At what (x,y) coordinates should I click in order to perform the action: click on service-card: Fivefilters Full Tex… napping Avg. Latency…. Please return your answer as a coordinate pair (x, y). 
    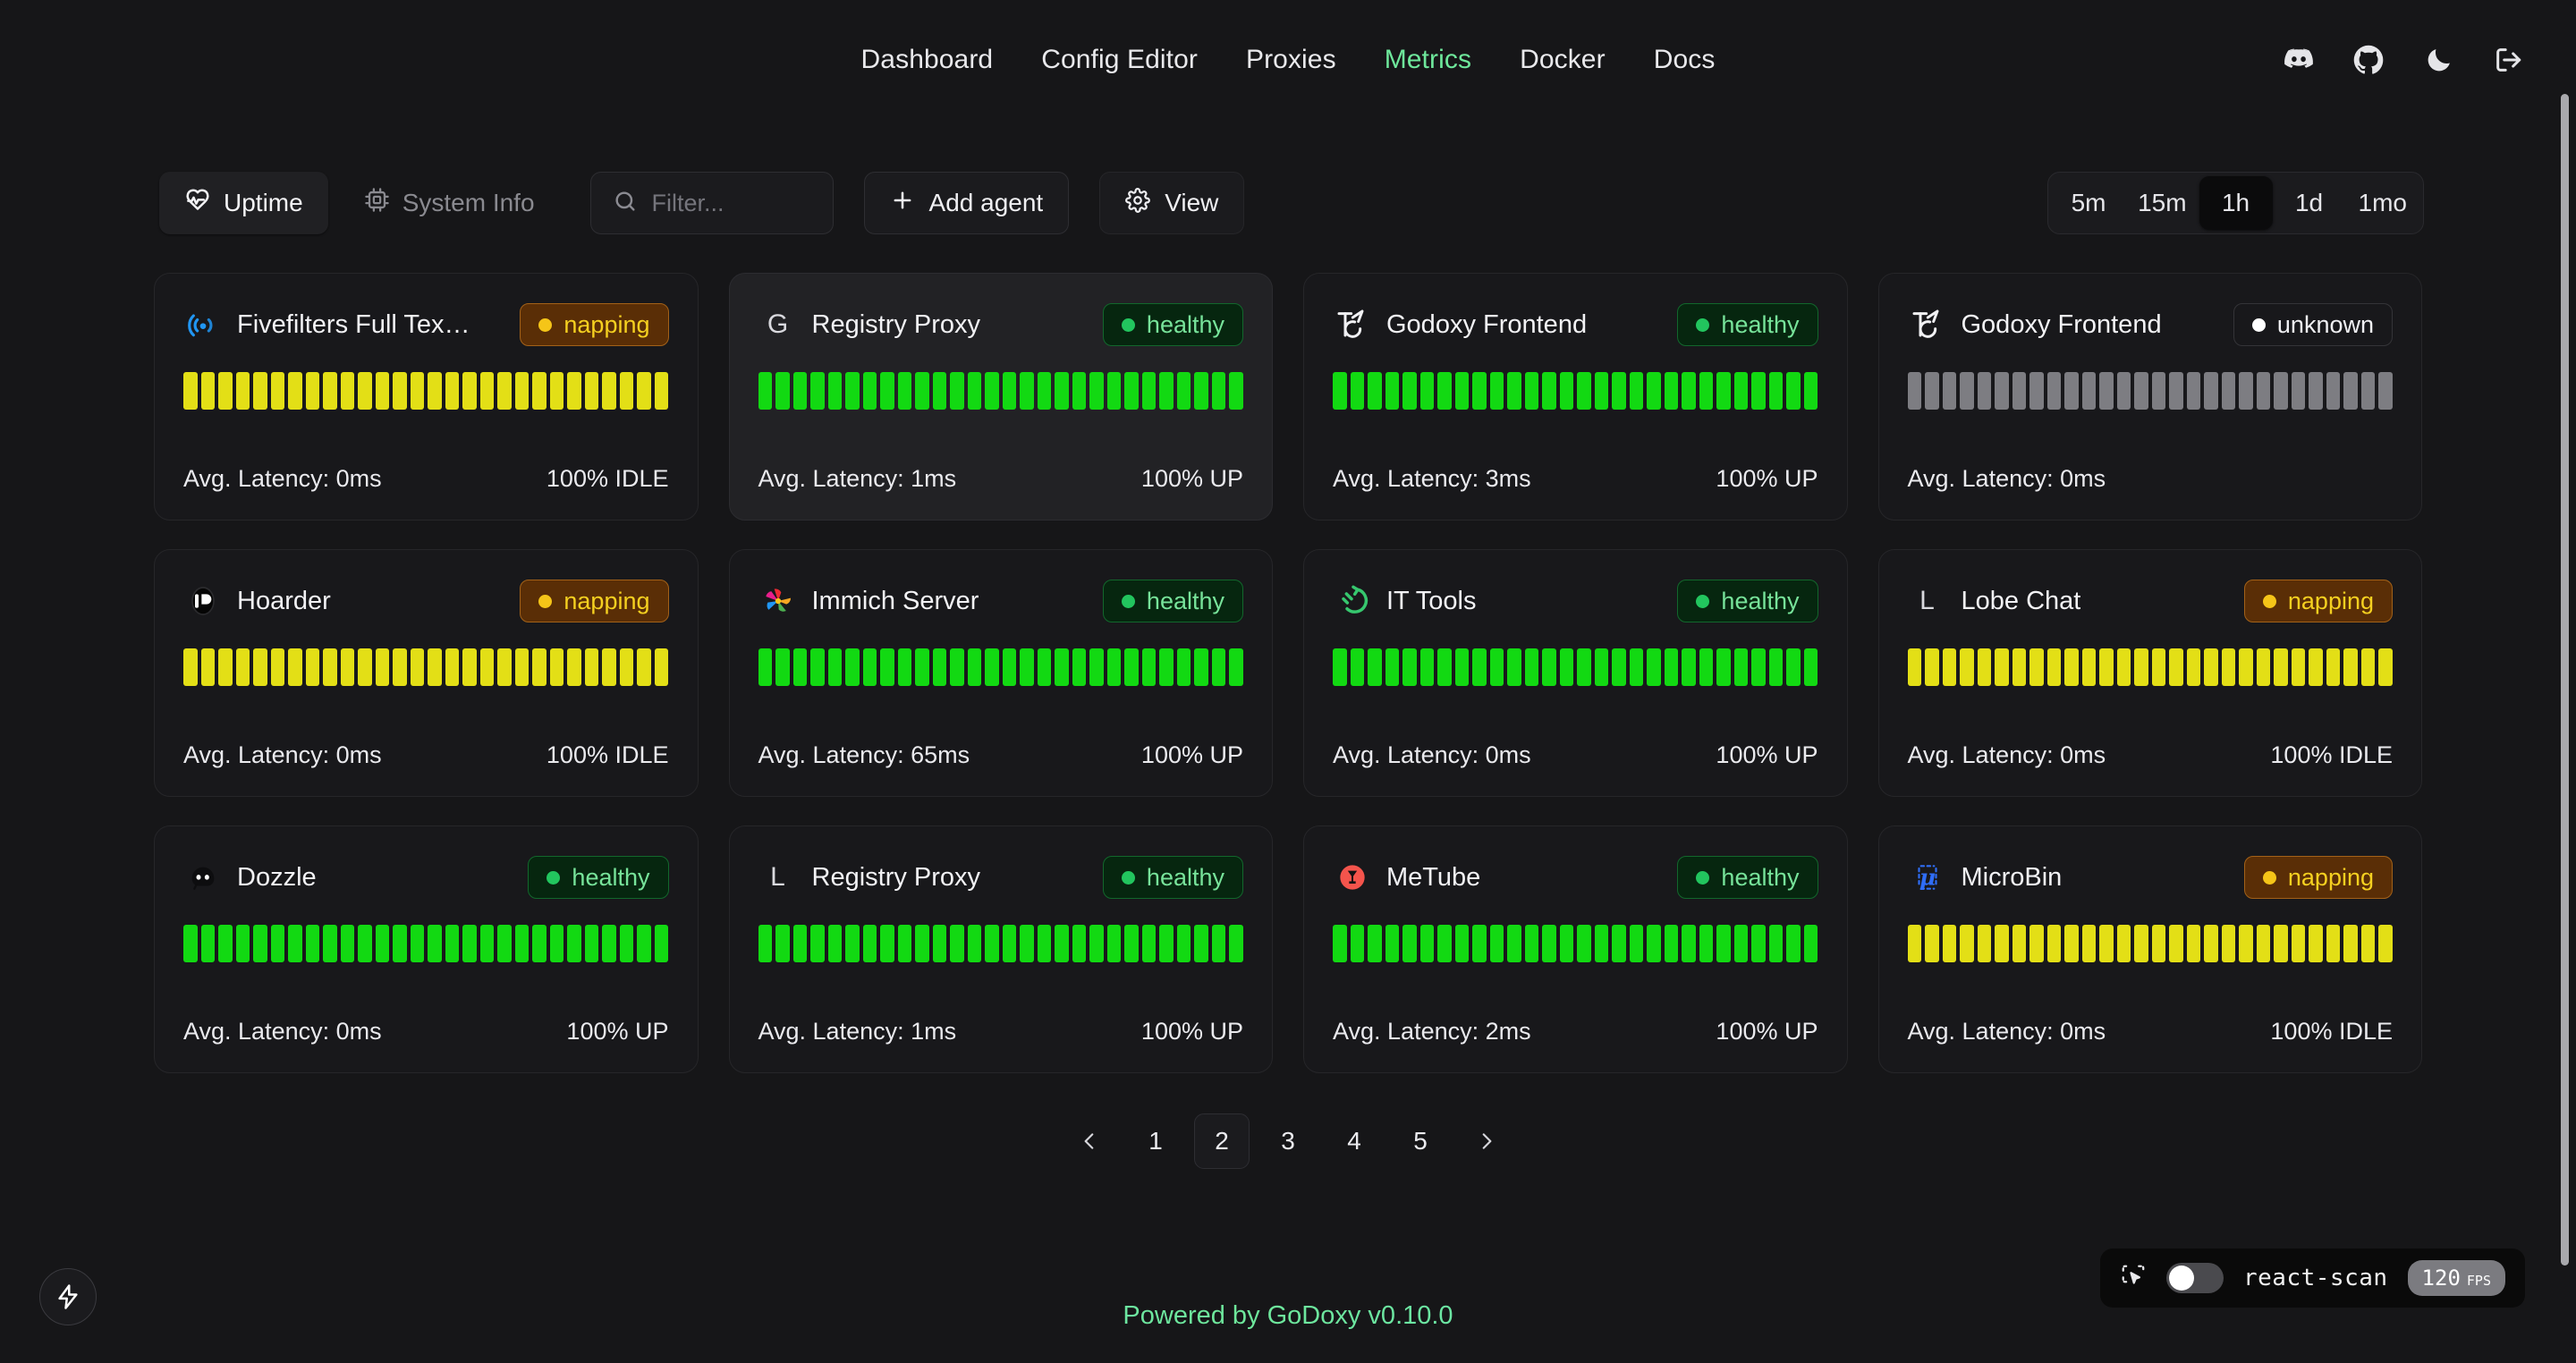
    Looking at the image, I should click on (426, 397).